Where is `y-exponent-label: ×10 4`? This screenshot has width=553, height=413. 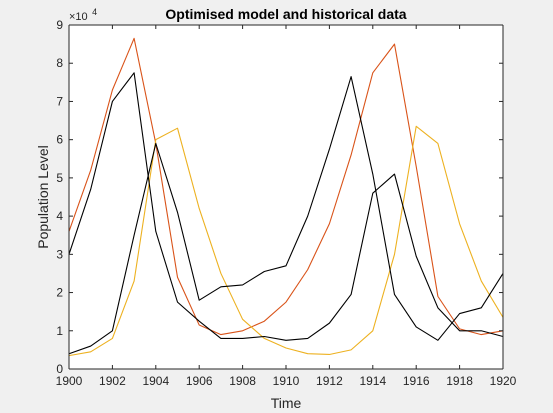 y-exponent-label: ×10 4 is located at coordinates (83, 15).